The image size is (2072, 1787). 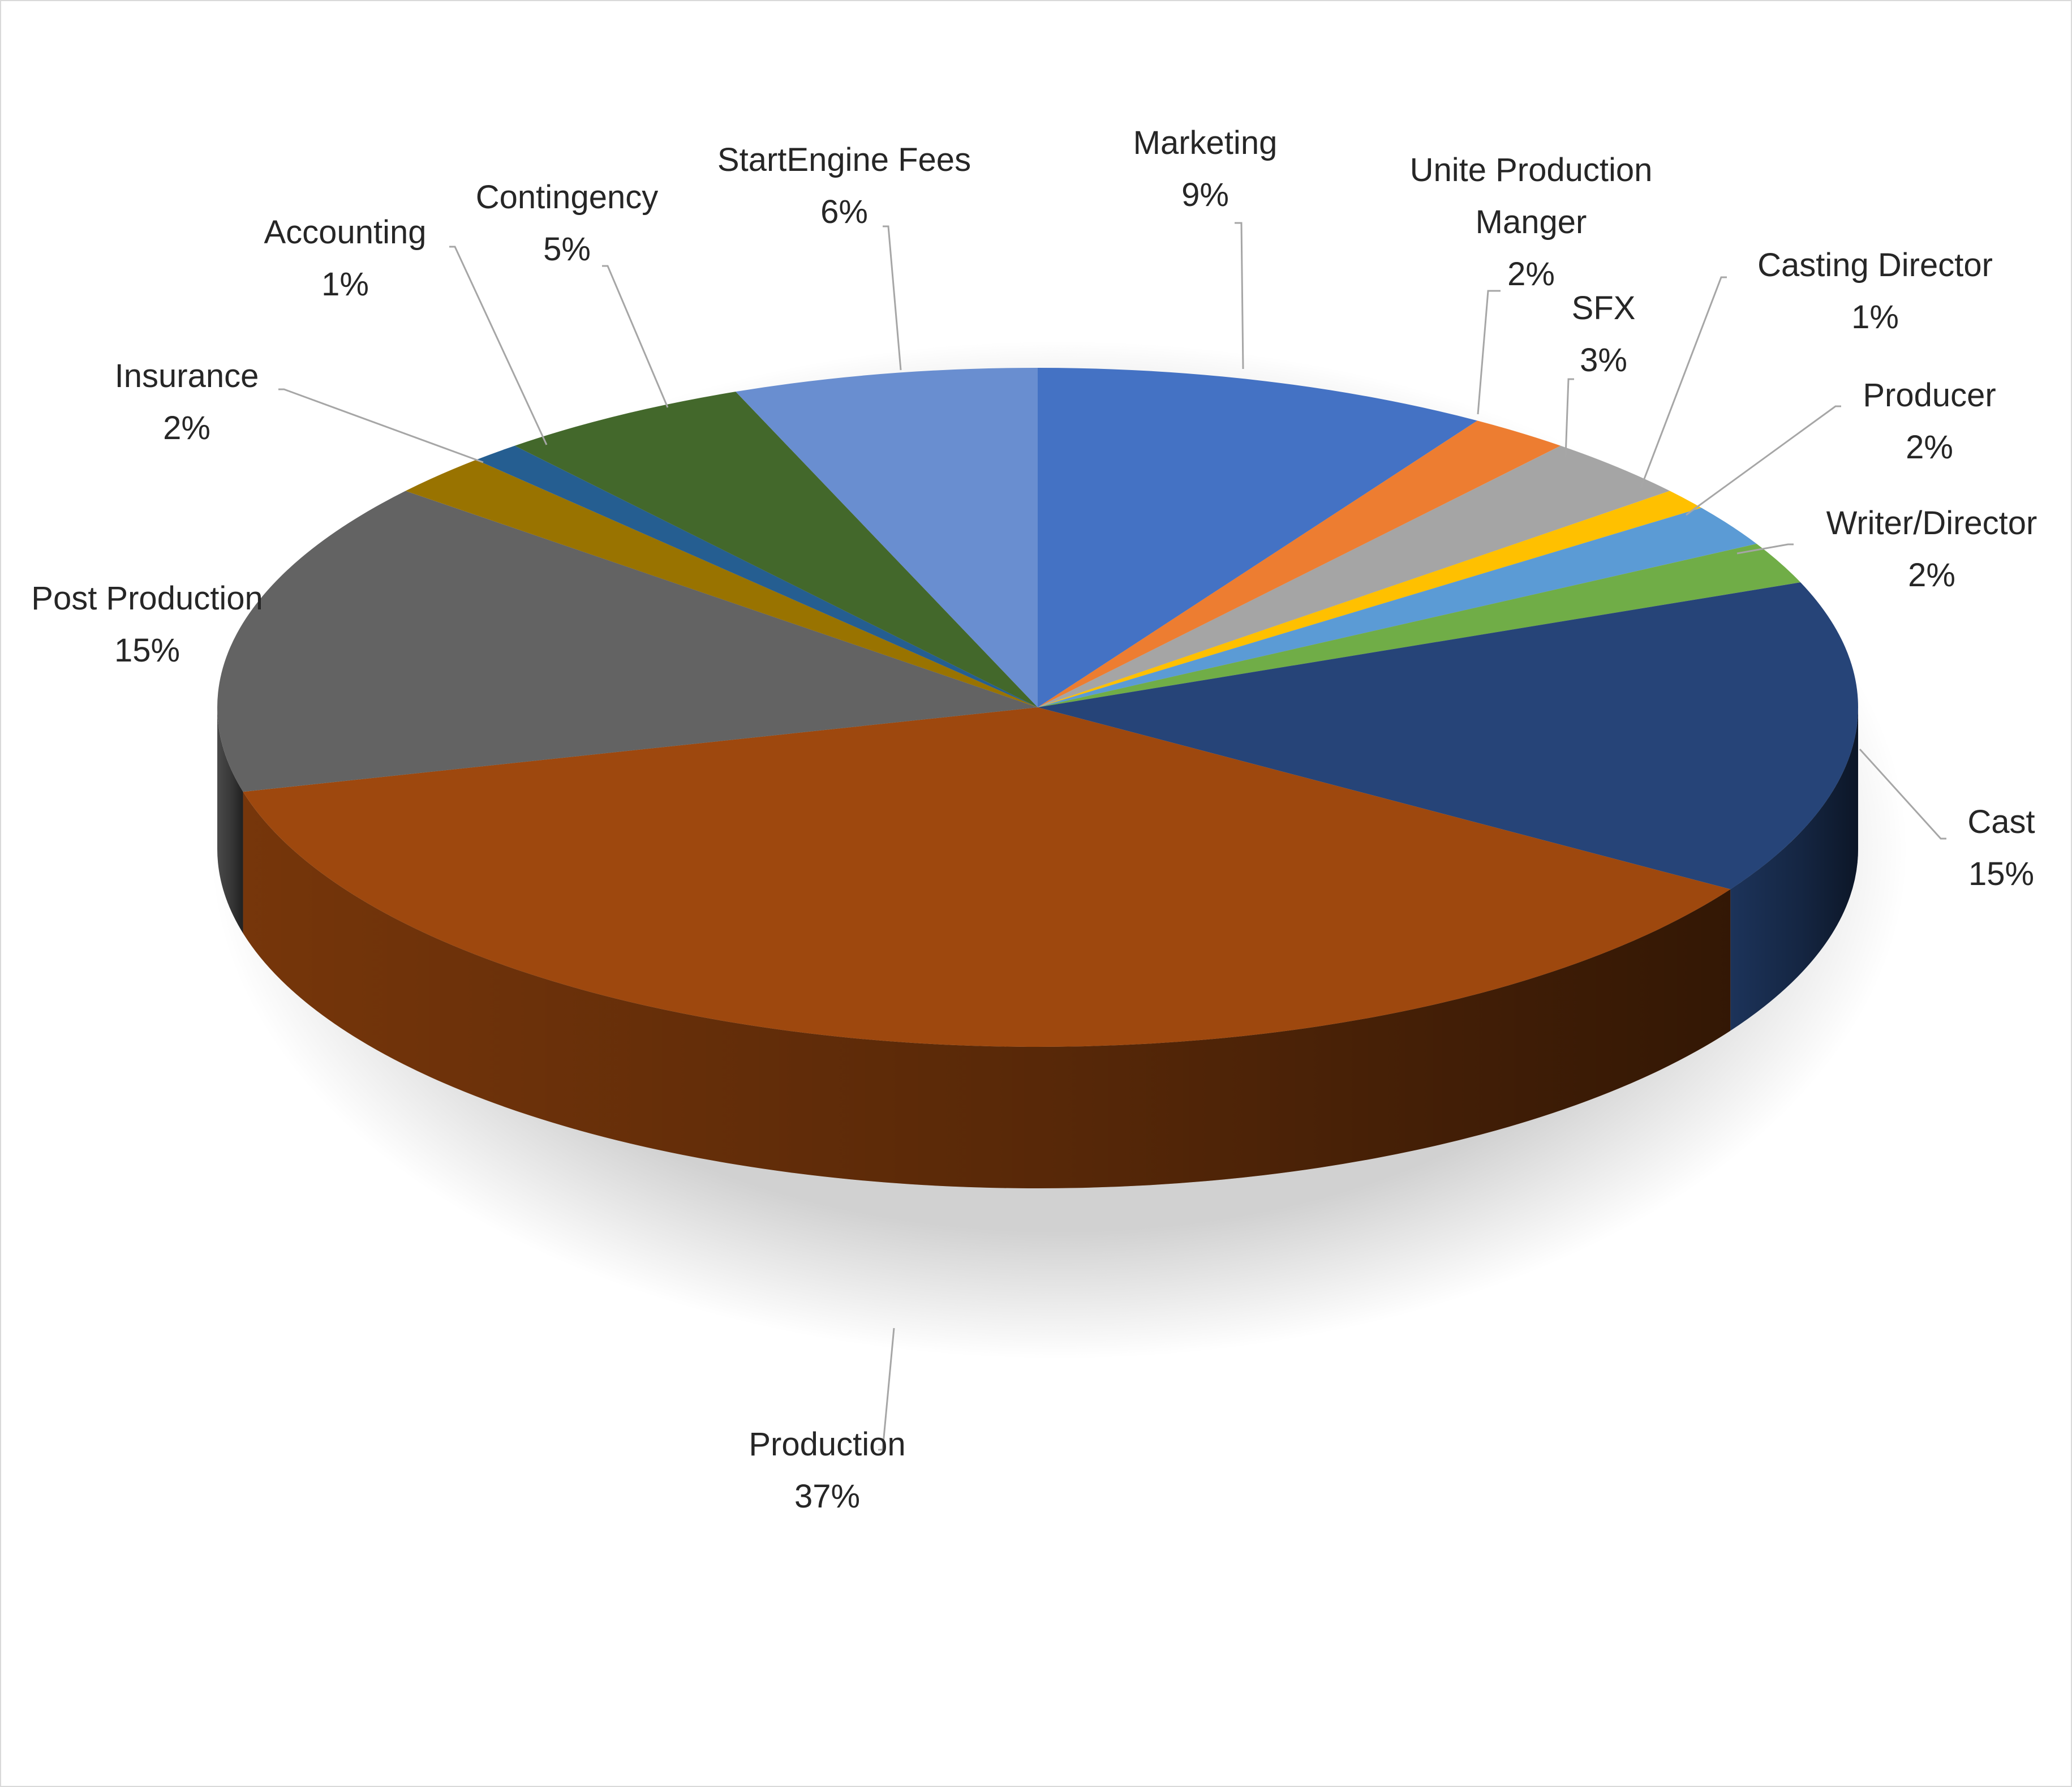 I want to click on slice-label-unite-production-manger: Unite Production Manger 2%, so click(x=1531, y=222).